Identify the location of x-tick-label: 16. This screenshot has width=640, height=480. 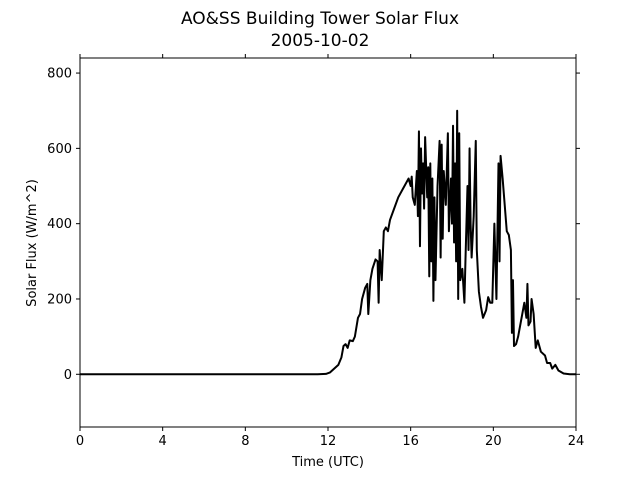
(410, 441).